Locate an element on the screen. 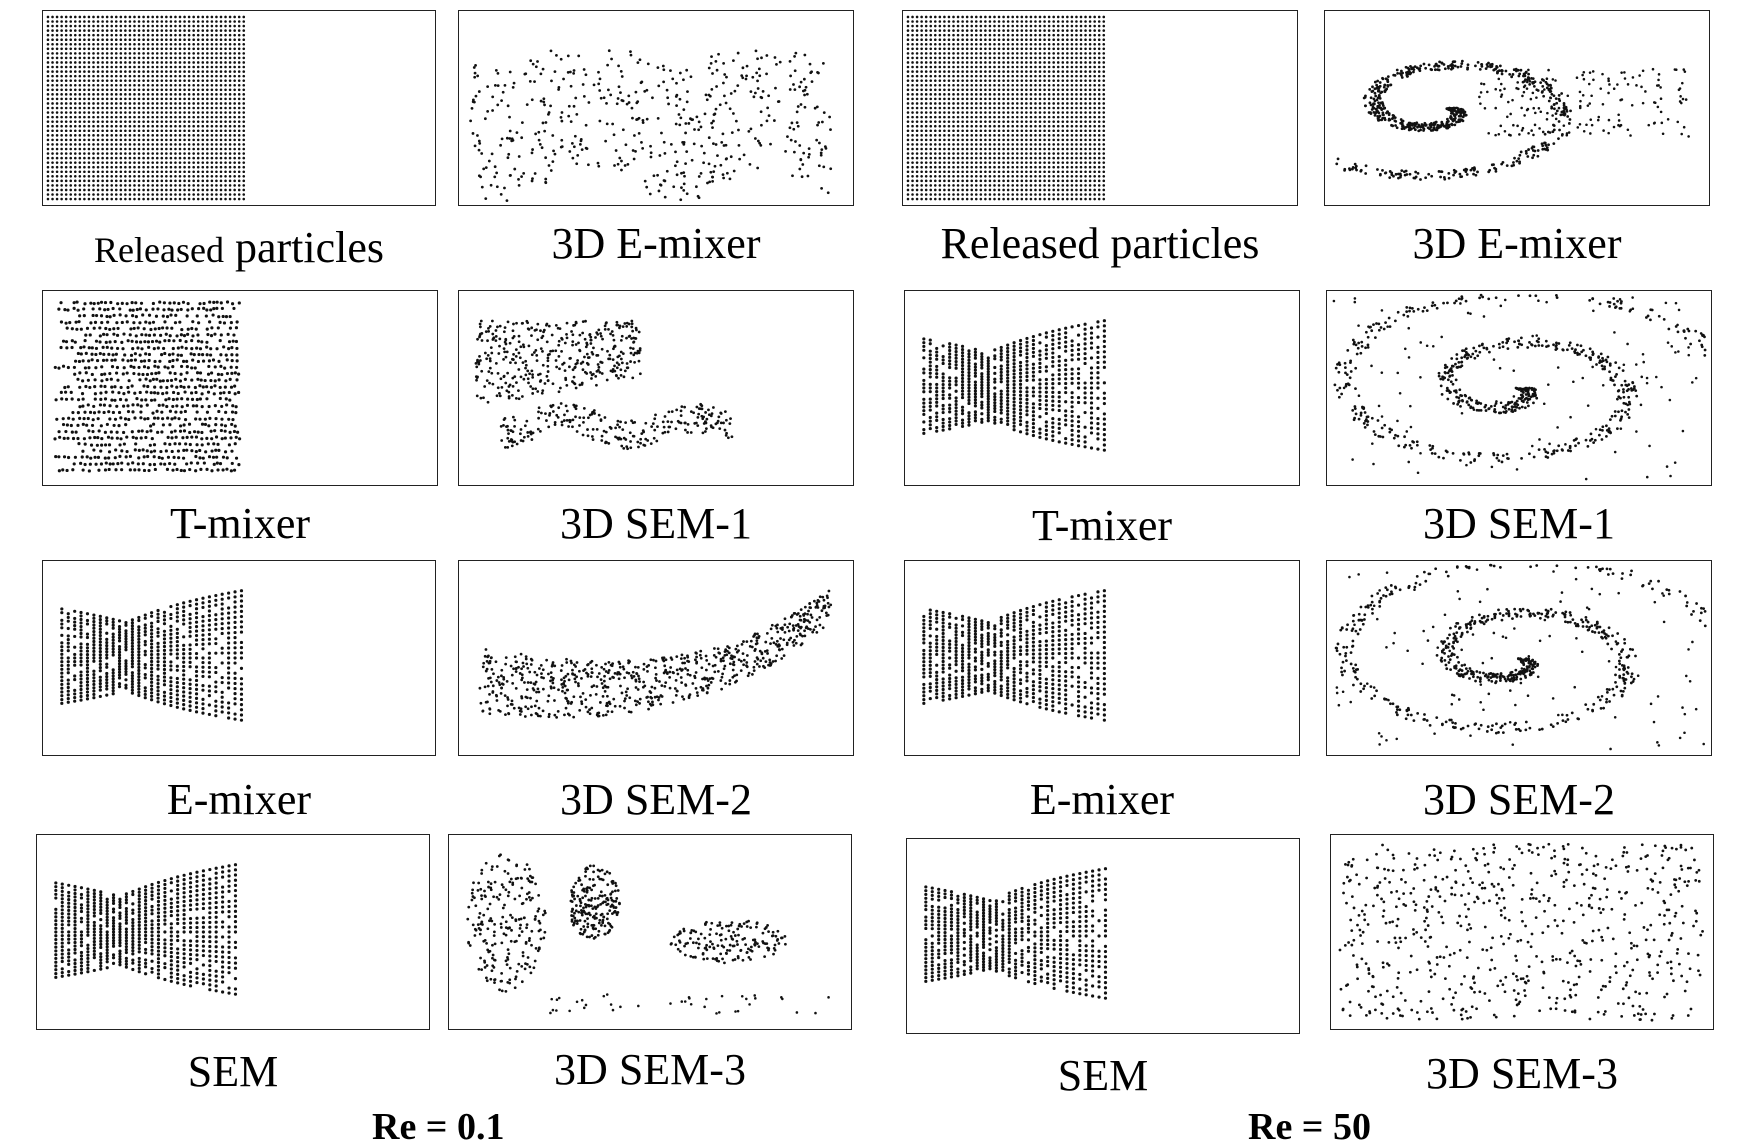  panel-sem-re01 is located at coordinates (233, 932).